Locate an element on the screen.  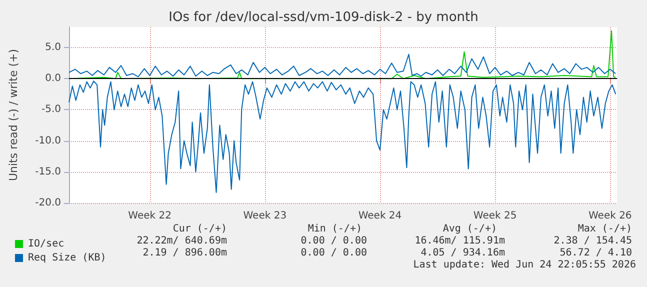
text: 2.19 / 896.00m is located at coordinates (184, 253).